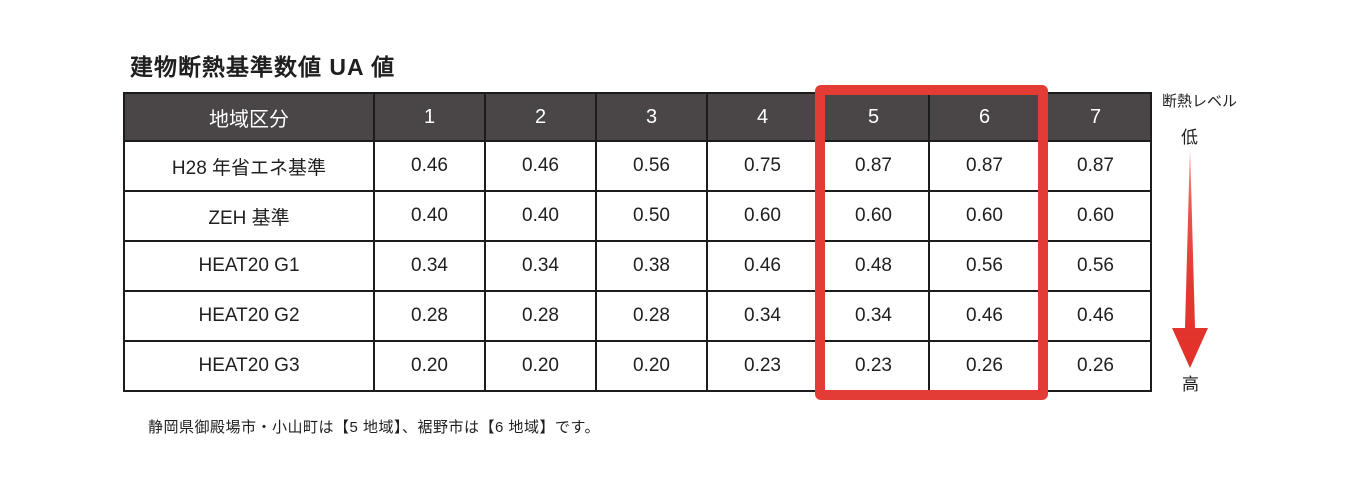  Describe the element at coordinates (1190, 384) in the screenshot. I see `insulation-level-high-label: 高` at that location.